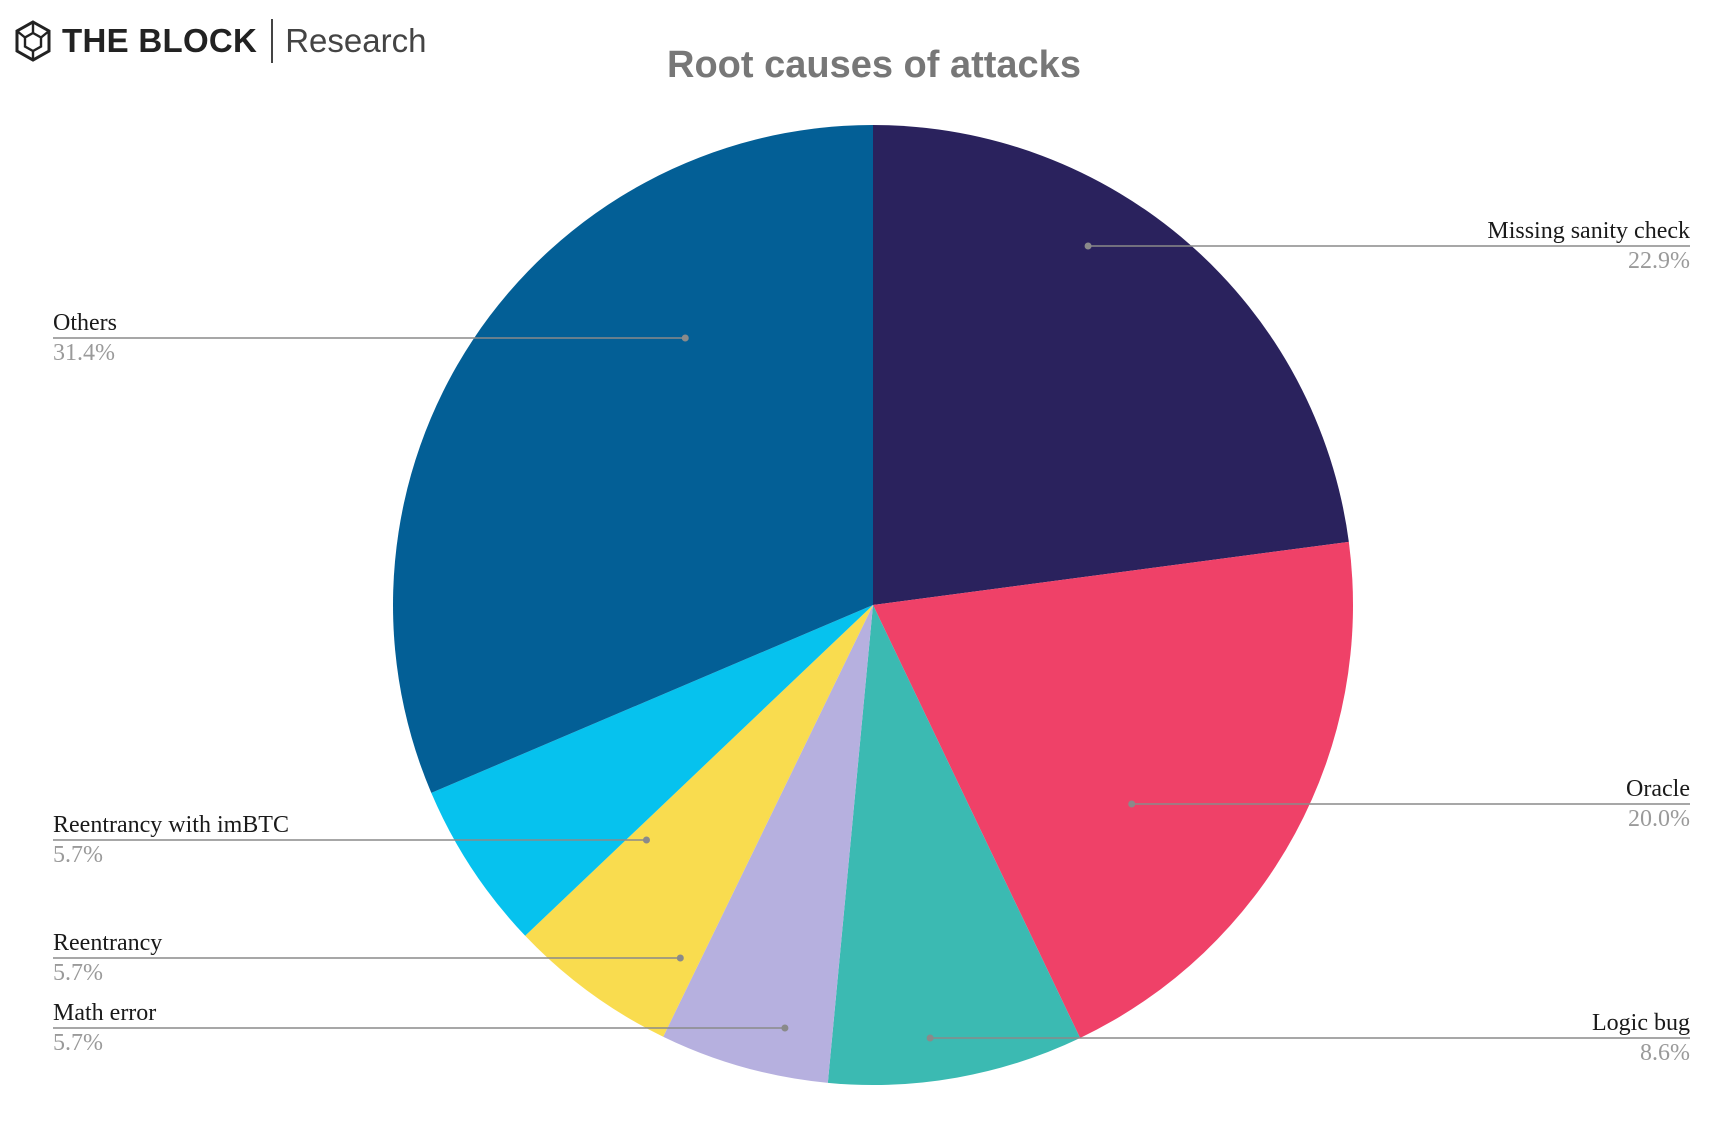 This screenshot has height=1126, width=1728. What do you see at coordinates (104, 1013) in the screenshot?
I see `slice-label-math-error: Math error` at bounding box center [104, 1013].